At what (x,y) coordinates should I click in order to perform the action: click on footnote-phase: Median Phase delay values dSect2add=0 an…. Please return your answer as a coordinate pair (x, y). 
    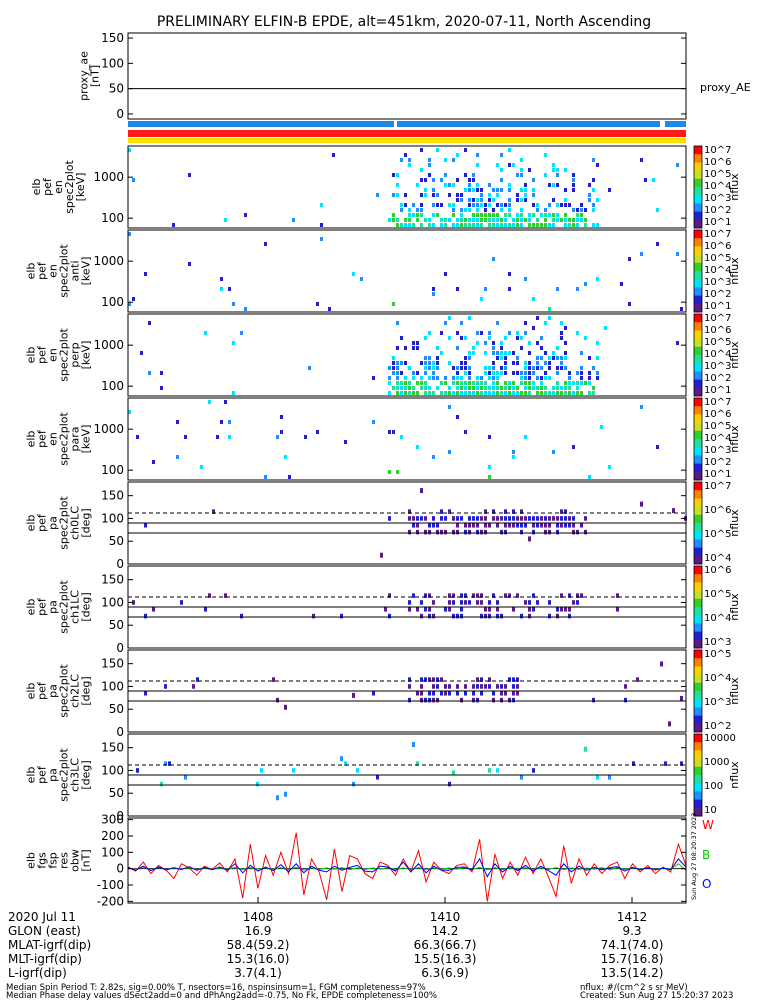
    Looking at the image, I should click on (221, 995).